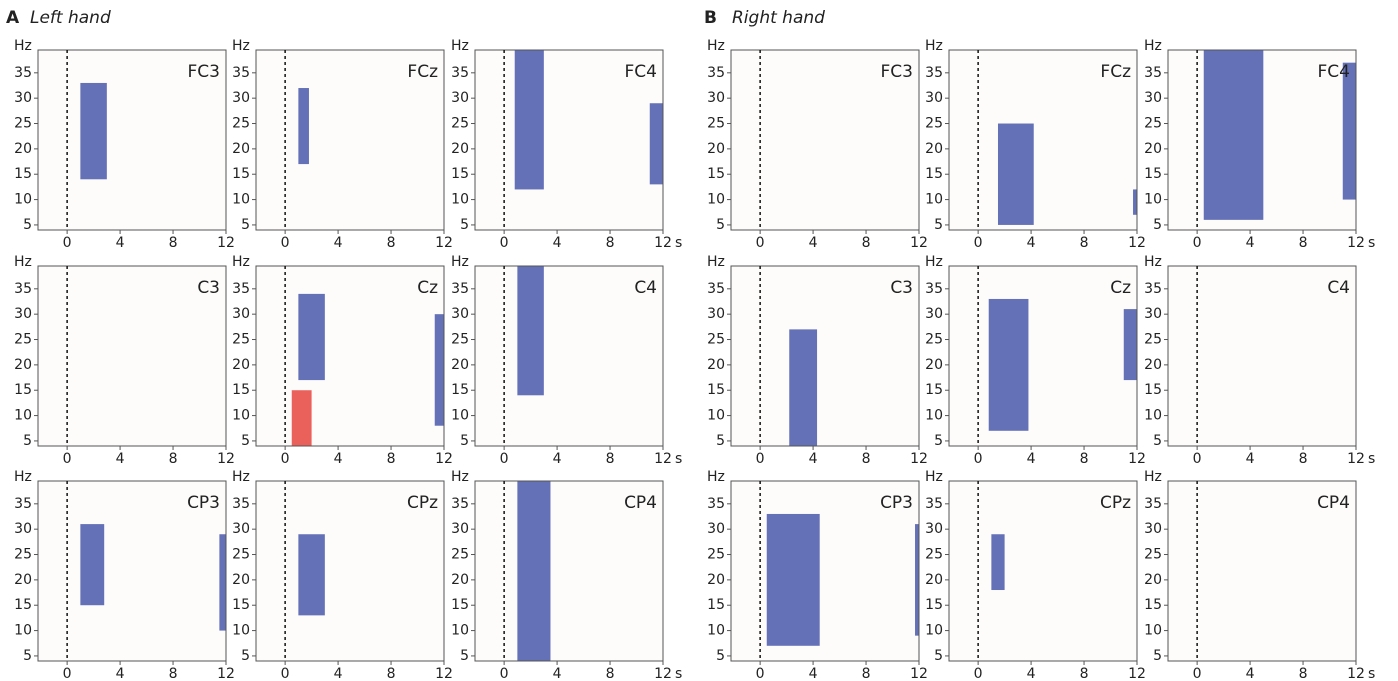  Describe the element at coordinates (1333, 503) in the screenshot. I see `channel-label: CP4` at that location.